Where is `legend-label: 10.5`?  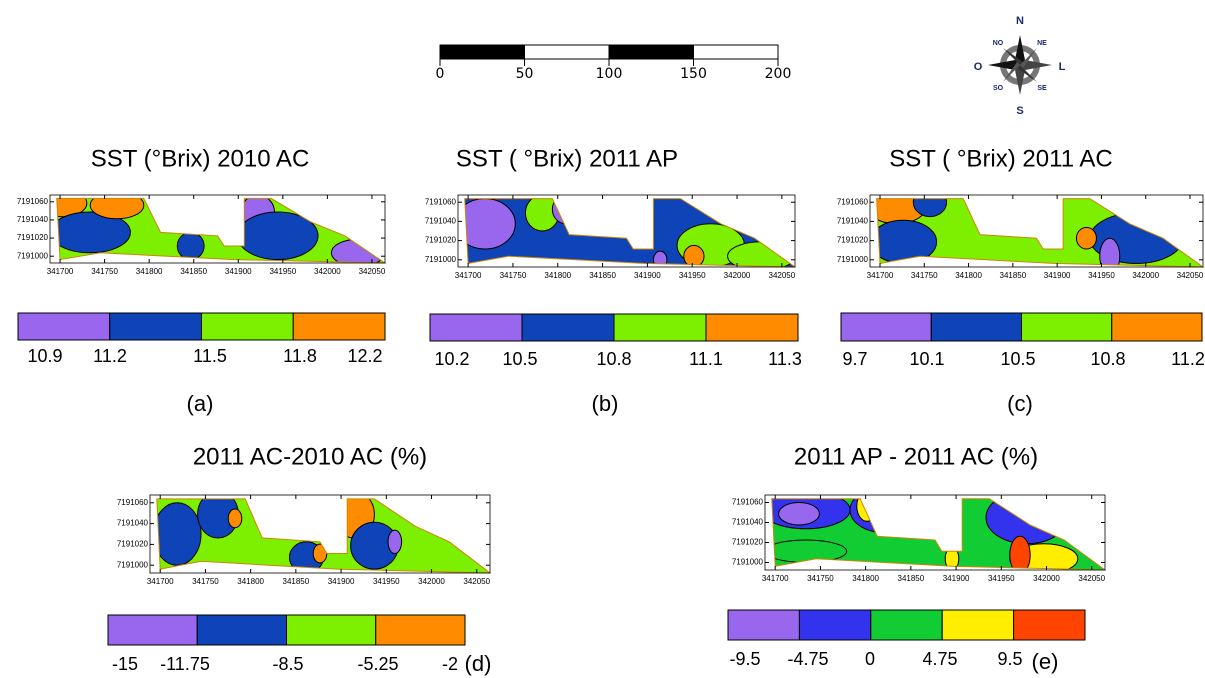 legend-label: 10.5 is located at coordinates (1017, 359).